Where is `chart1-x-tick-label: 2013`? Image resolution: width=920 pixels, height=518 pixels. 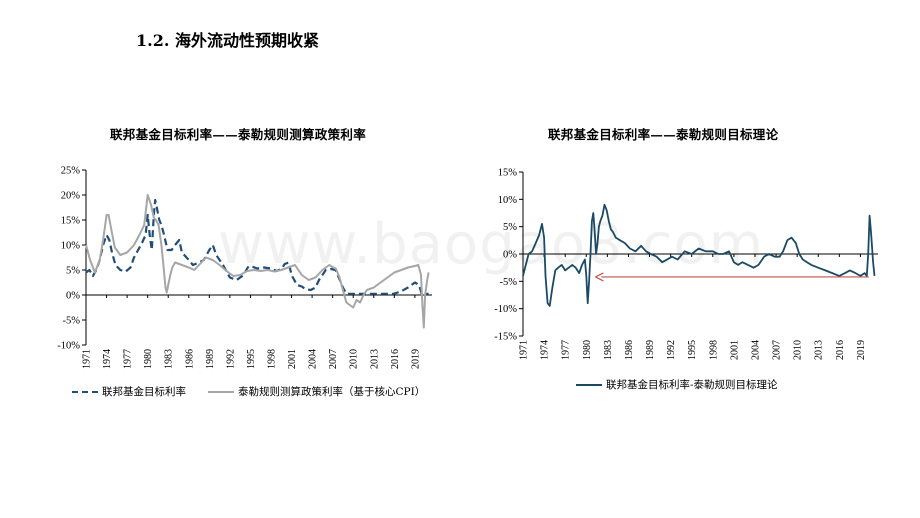
chart1-x-tick-label: 2013 is located at coordinates (374, 359).